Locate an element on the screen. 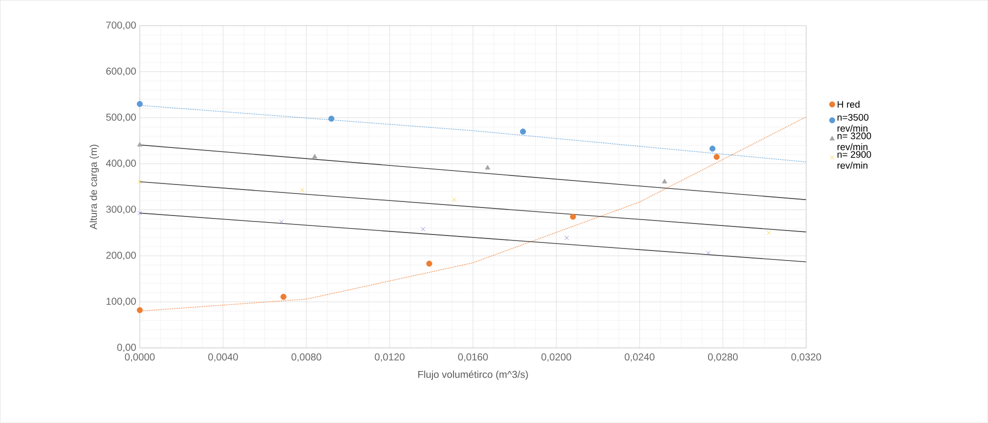 This screenshot has height=423, width=988. y-tick-label: 0,00 is located at coordinates (126, 348).